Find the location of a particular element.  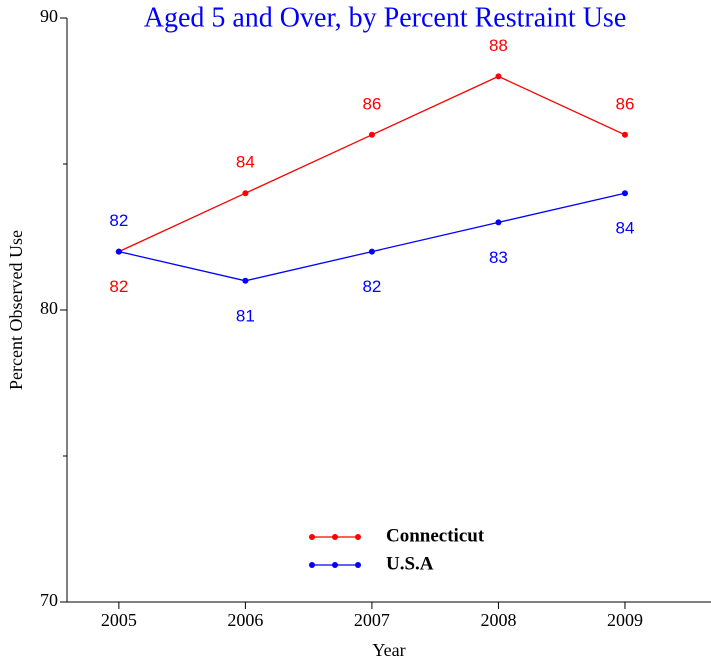

series-line is located at coordinates (372, 237).